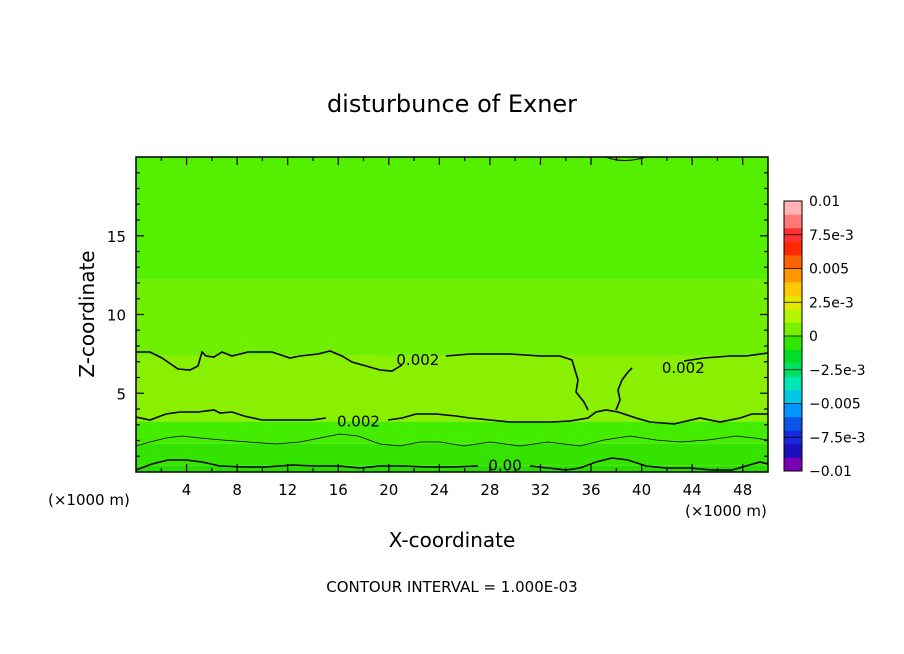 The image size is (904, 654). What do you see at coordinates (830, 472) in the screenshot?
I see `colorbar-label-8: −0.01` at bounding box center [830, 472].